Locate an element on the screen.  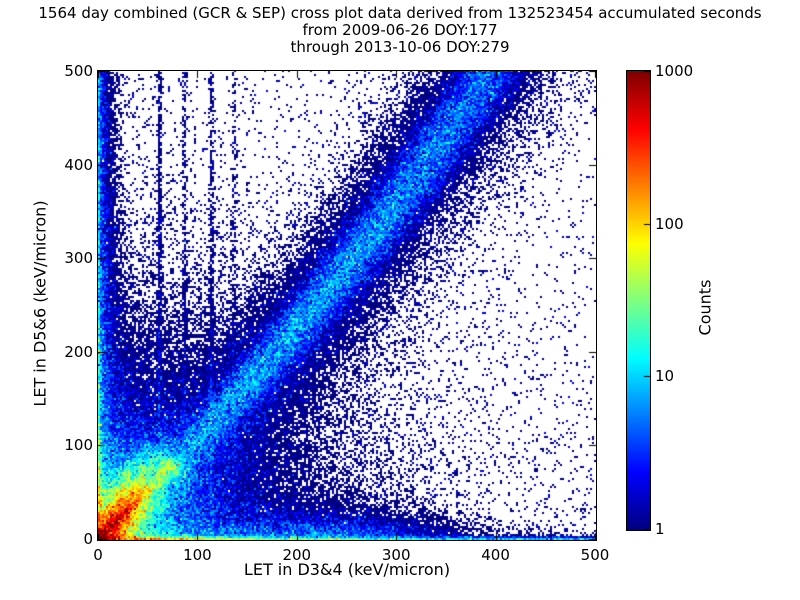
colorbar-tick-label-10: 10 is located at coordinates (665, 376).